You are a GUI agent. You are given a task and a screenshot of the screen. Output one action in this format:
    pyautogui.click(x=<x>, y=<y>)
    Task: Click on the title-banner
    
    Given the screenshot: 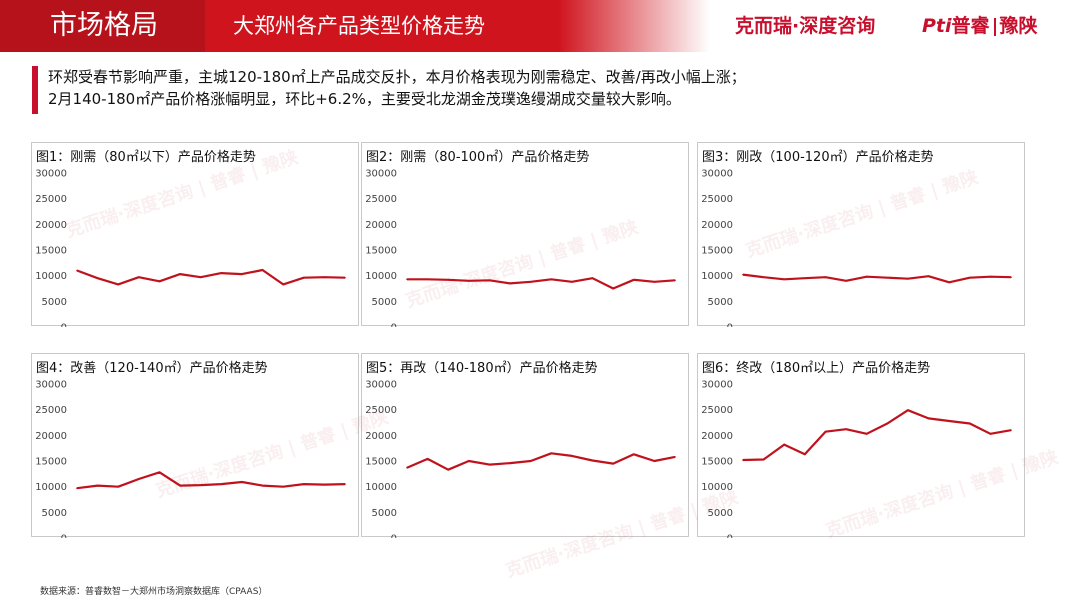 What is the action you would take?
    pyautogui.click(x=457, y=26)
    